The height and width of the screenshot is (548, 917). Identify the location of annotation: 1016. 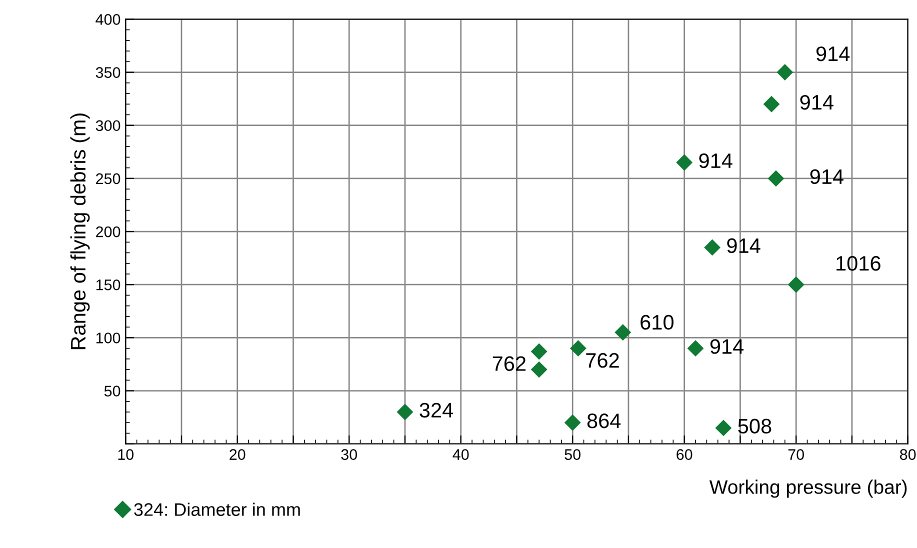
(858, 263).